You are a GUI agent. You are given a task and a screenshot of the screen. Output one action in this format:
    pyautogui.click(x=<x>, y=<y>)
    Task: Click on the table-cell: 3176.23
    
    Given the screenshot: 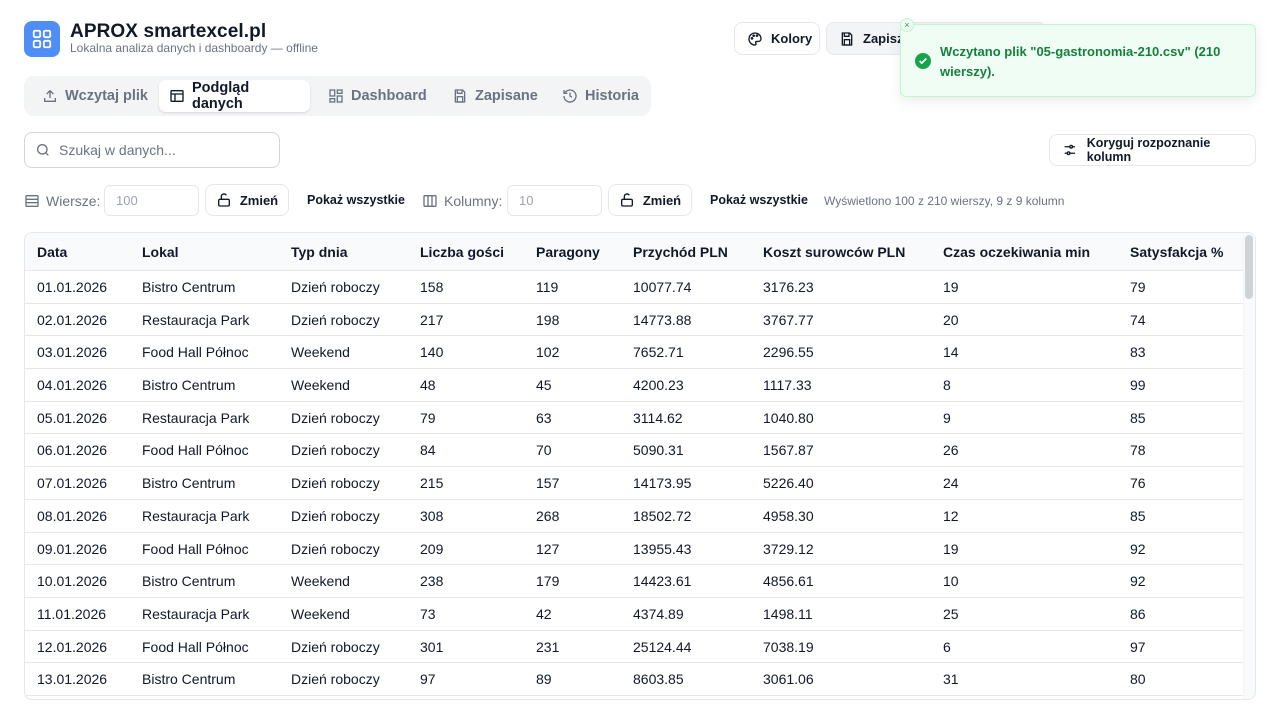 What is the action you would take?
    pyautogui.click(x=788, y=287)
    